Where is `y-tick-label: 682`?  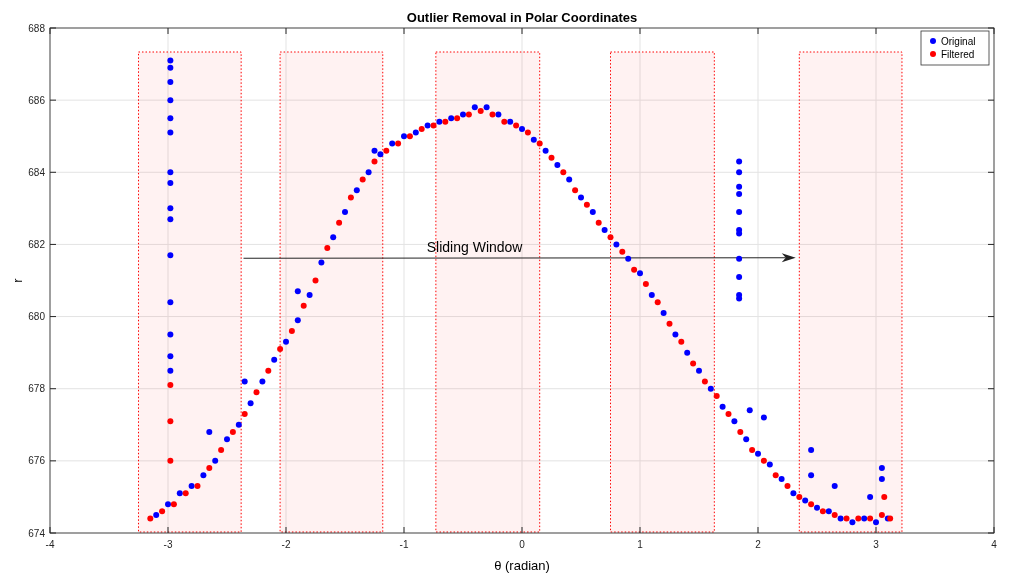
y-tick-label: 682 is located at coordinates (37, 244).